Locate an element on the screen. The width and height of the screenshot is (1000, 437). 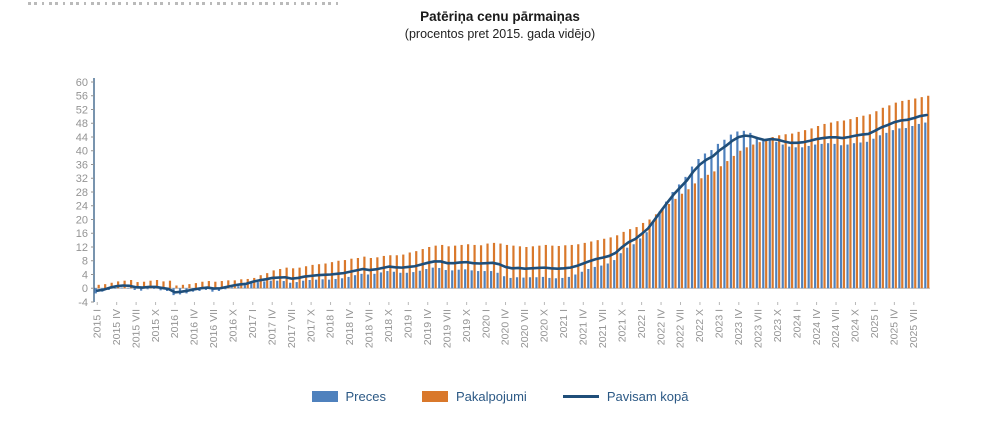
x-tick-label: 2016 IV is located at coordinates (195, 327).